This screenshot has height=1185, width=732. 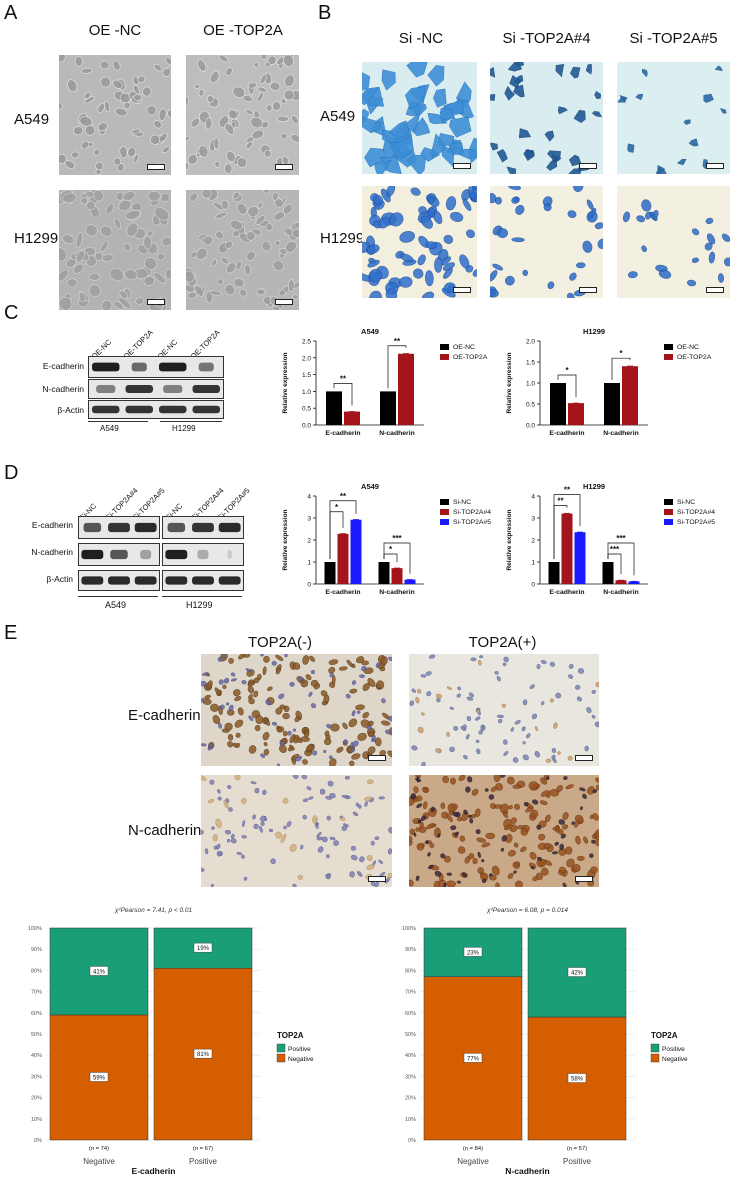 What do you see at coordinates (696, 512) in the screenshot?
I see `legend-label: Si-TOP2A#4` at bounding box center [696, 512].